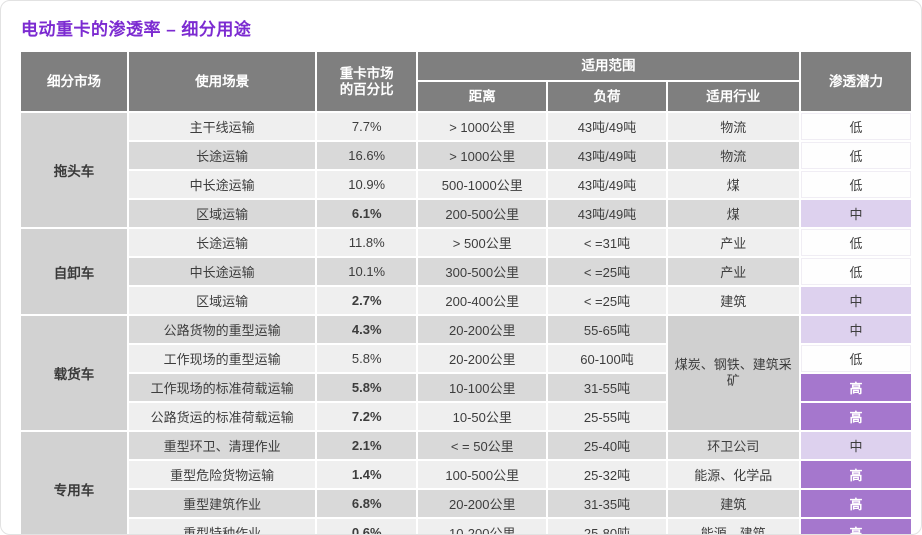 This screenshot has height=535, width=922. Describe the element at coordinates (607, 96) in the screenshot. I see `header-load: 负荷` at that location.